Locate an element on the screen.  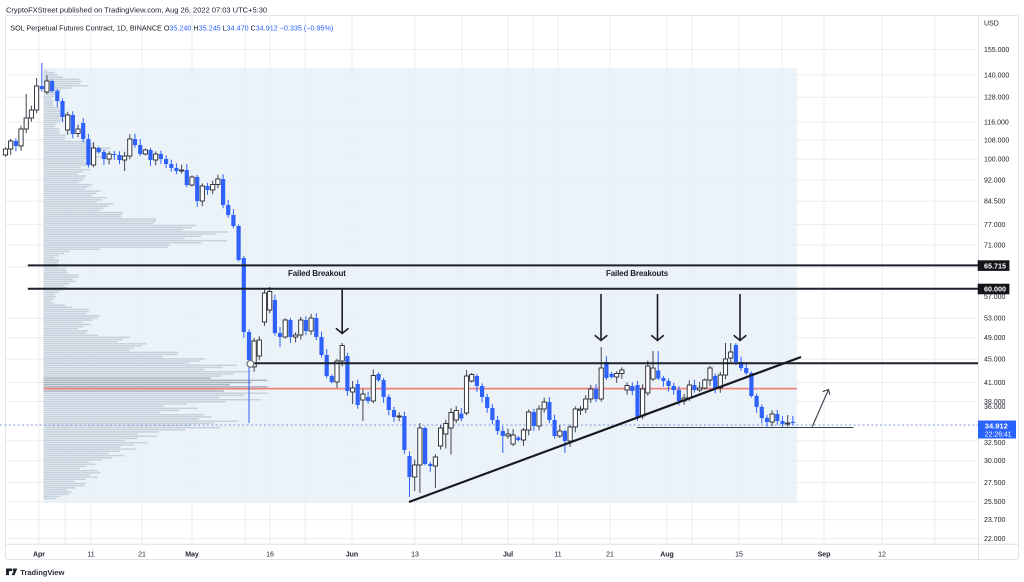
svg-text: 65.715 is located at coordinates (995, 265).